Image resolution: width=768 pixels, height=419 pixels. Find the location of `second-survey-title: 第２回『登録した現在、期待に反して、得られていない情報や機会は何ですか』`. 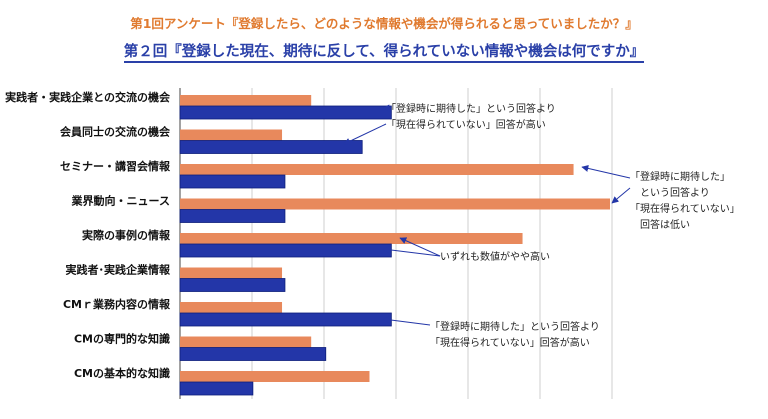

second-survey-title: 第２回『登録した現在、期待に反して、得られていない情報や機会は何ですか』 is located at coordinates (384, 51).